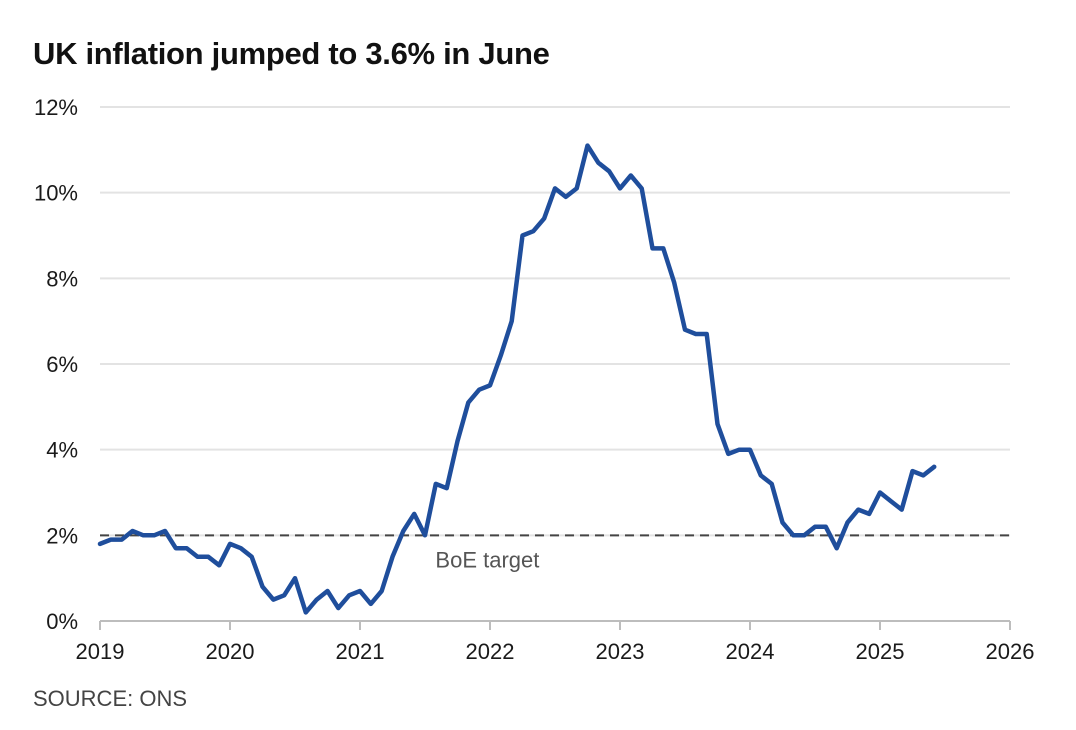 Image resolution: width=1076 pixels, height=730 pixels. What do you see at coordinates (62, 278) in the screenshot?
I see `y-tick-label-8: 8%` at bounding box center [62, 278].